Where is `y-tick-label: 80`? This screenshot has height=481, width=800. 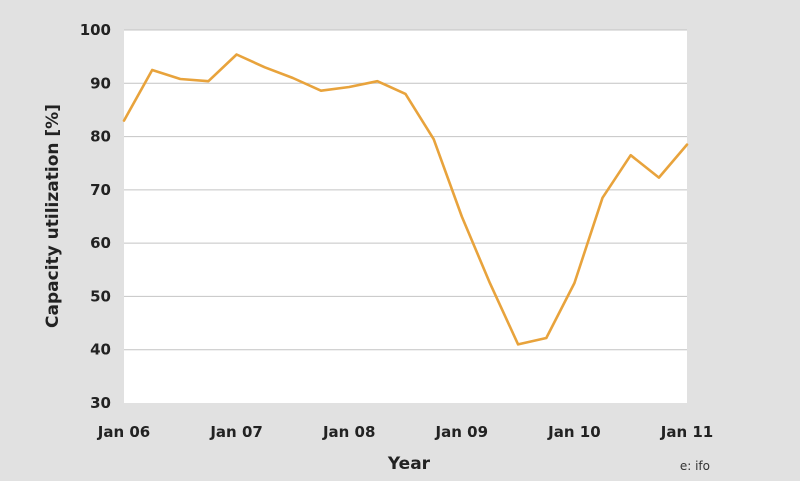
y-tick-label: 80 is located at coordinates (100, 137).